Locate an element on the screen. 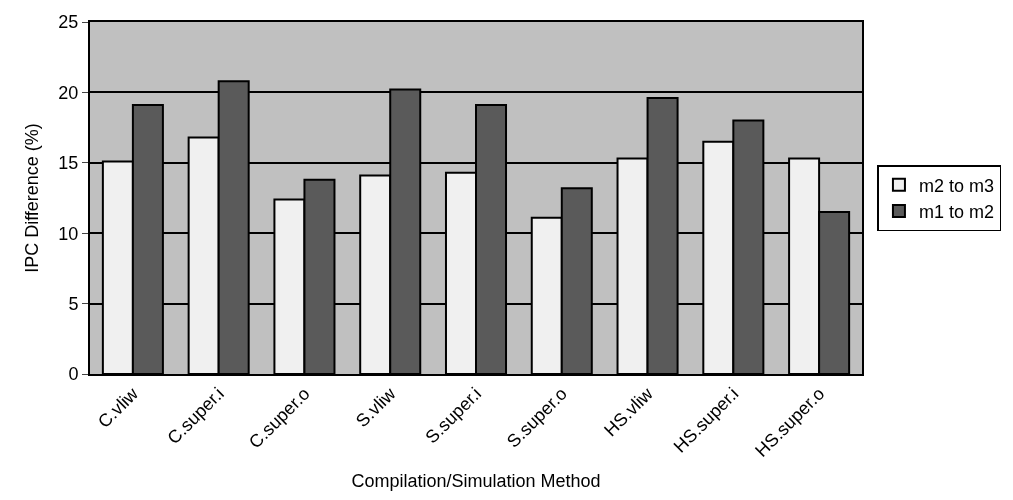  legend-label: m2 to m3 is located at coordinates (956, 185).